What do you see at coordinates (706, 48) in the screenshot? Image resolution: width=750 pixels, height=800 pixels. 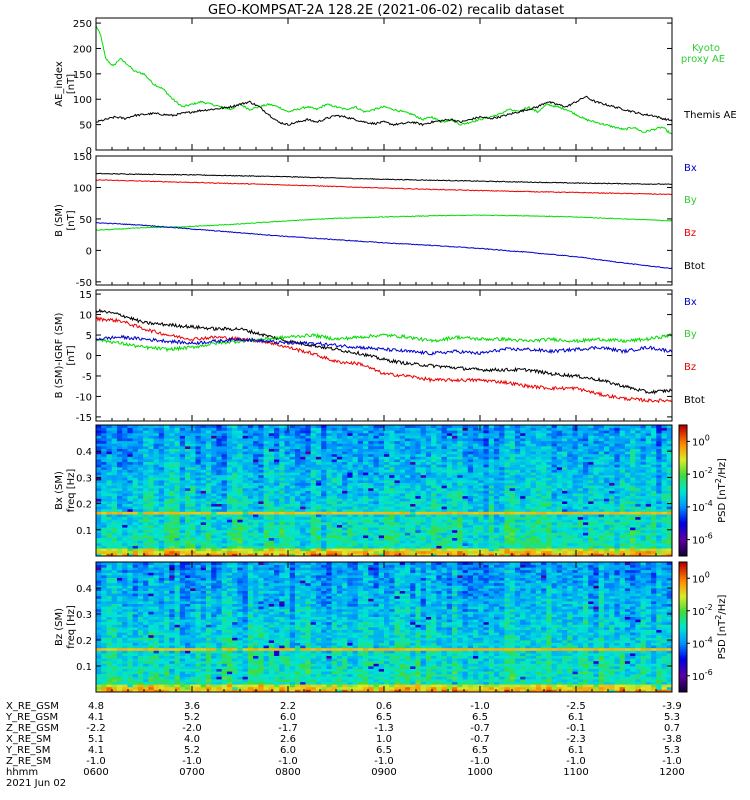 I see `legend-kyoto: Kyoto` at bounding box center [706, 48].